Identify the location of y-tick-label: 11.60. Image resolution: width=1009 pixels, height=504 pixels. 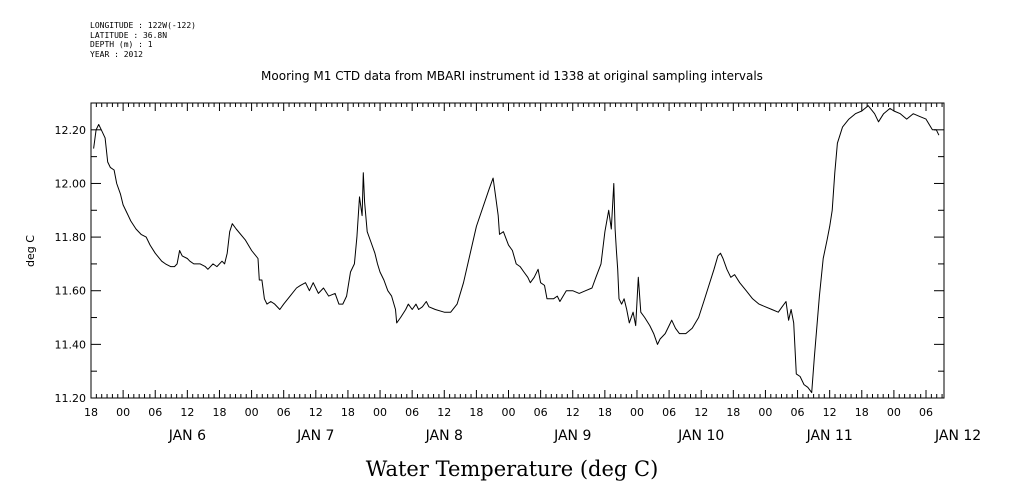
(71, 291).